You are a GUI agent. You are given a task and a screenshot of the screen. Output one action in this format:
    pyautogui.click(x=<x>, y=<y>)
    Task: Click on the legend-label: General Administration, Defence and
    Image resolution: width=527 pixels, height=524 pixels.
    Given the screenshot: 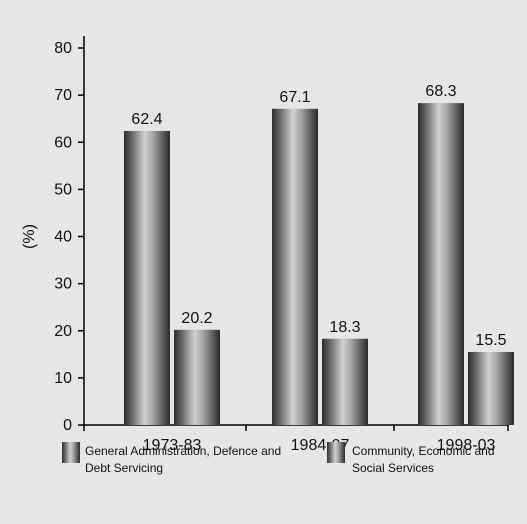 What is the action you would take?
    pyautogui.click(x=183, y=451)
    